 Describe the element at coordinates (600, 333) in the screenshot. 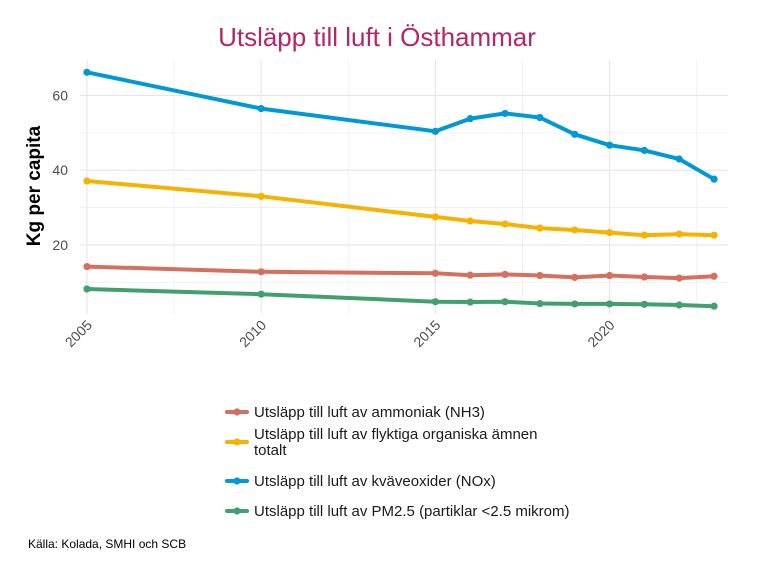

I see `x-tick-label: 2020` at that location.